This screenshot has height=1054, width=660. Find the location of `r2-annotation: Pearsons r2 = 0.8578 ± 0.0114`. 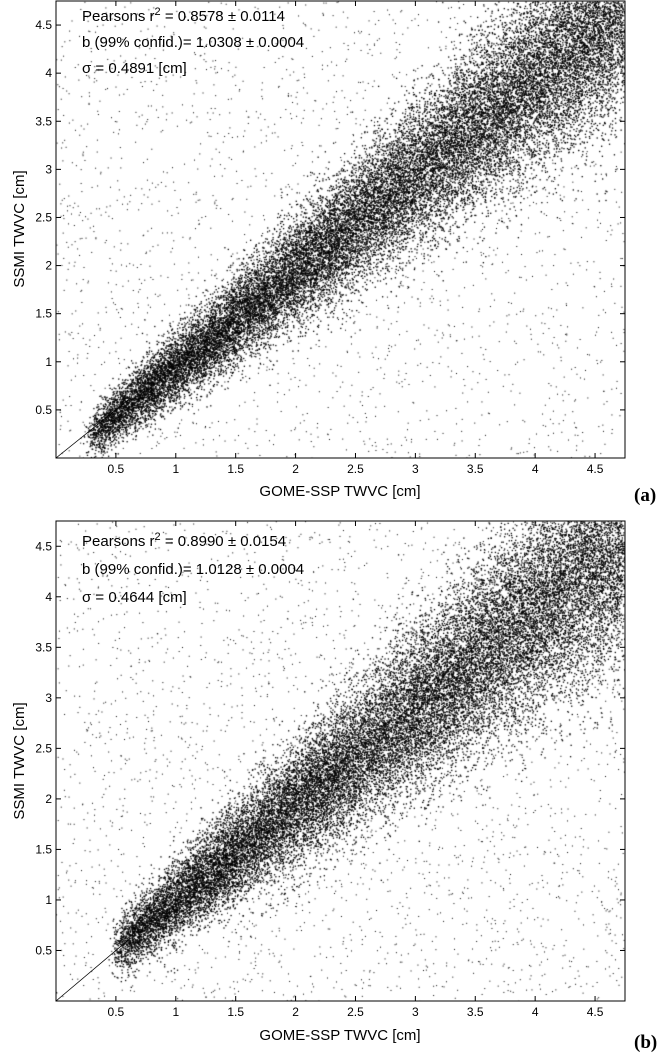

r2-annotation: Pearsons r2 = 0.8578 ± 0.0114 is located at coordinates (183, 15).